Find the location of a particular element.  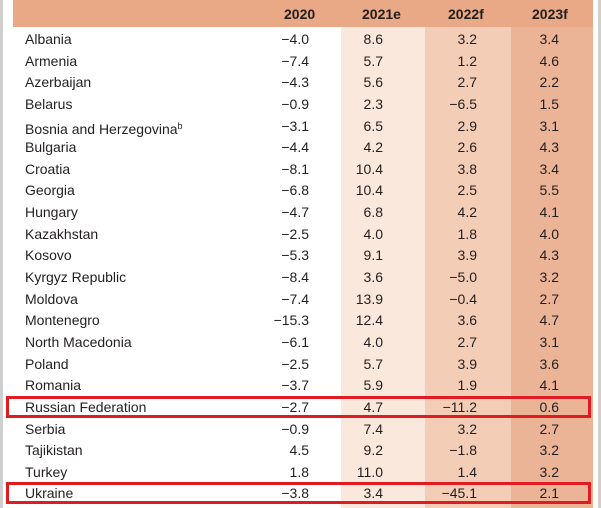

value-2020: −15.3 is located at coordinates (291, 320).